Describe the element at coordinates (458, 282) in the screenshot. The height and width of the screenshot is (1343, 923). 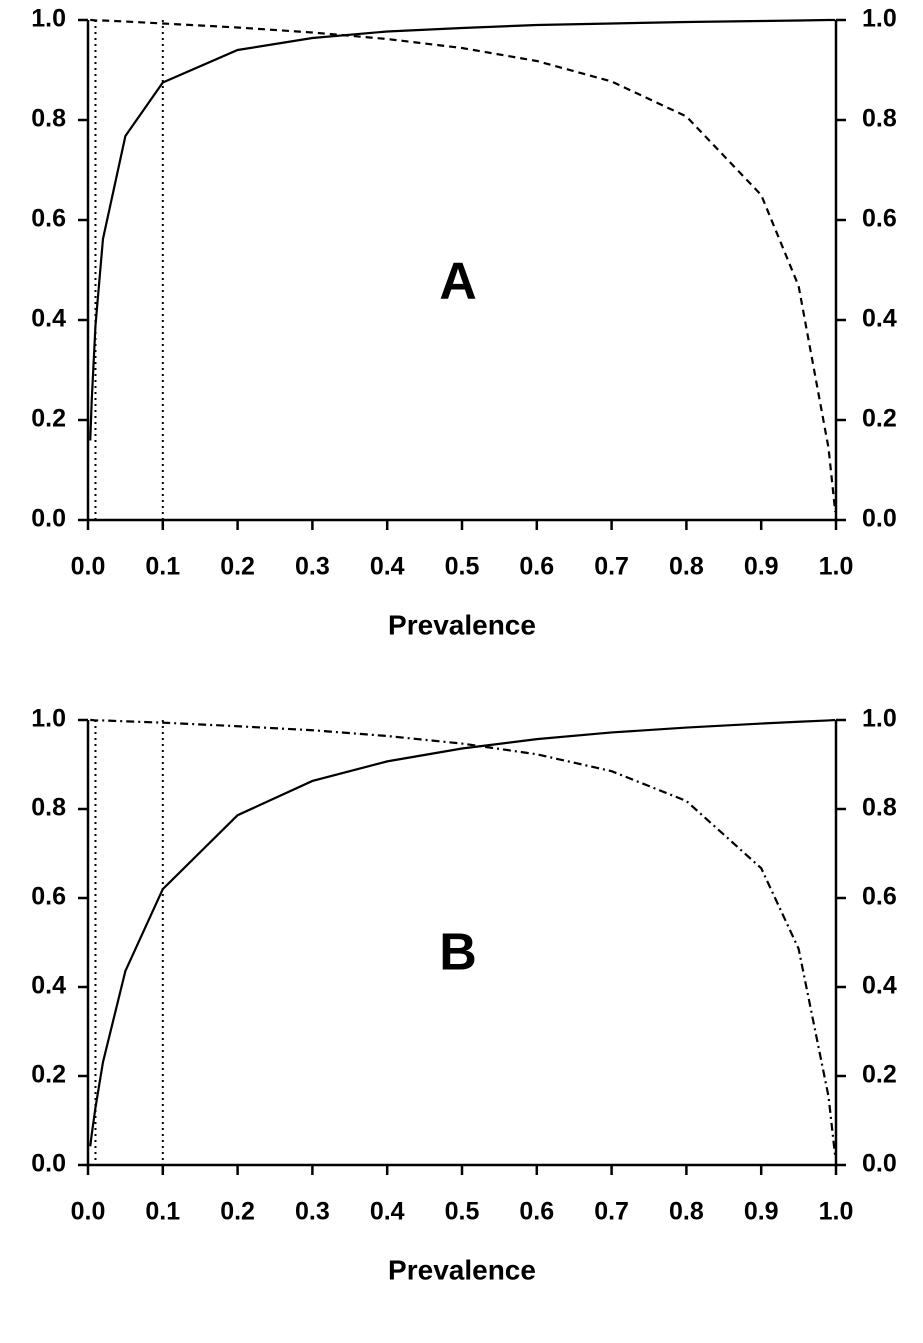
I see `panel-label: A` at that location.